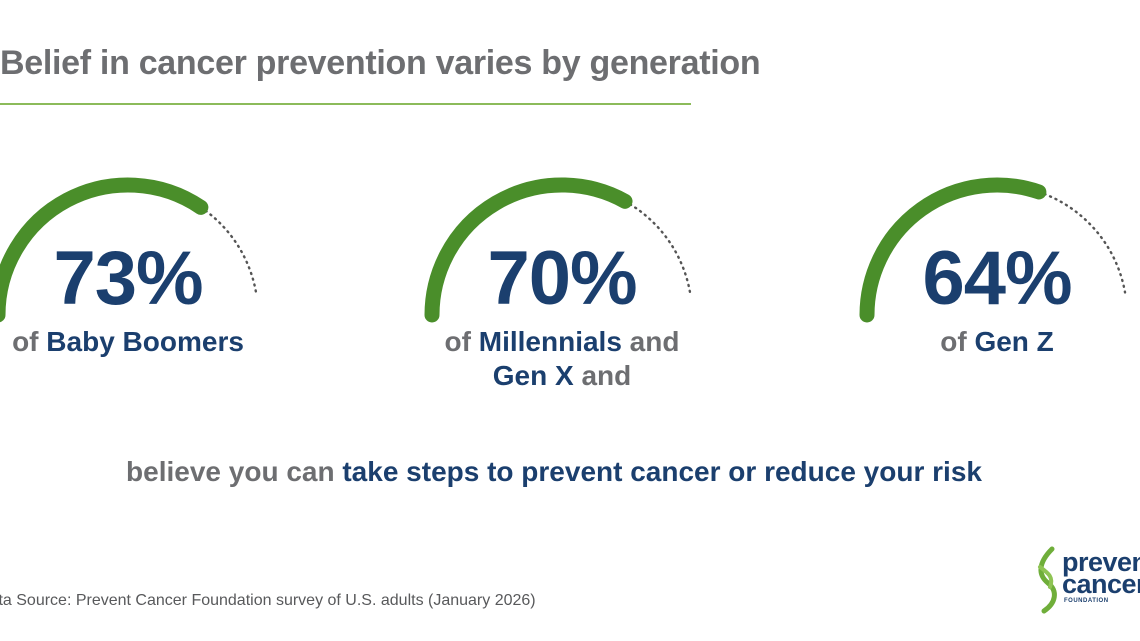 The image size is (1140, 641). Describe the element at coordinates (1047, 580) in the screenshot. I see `ribbon-icon` at that location.